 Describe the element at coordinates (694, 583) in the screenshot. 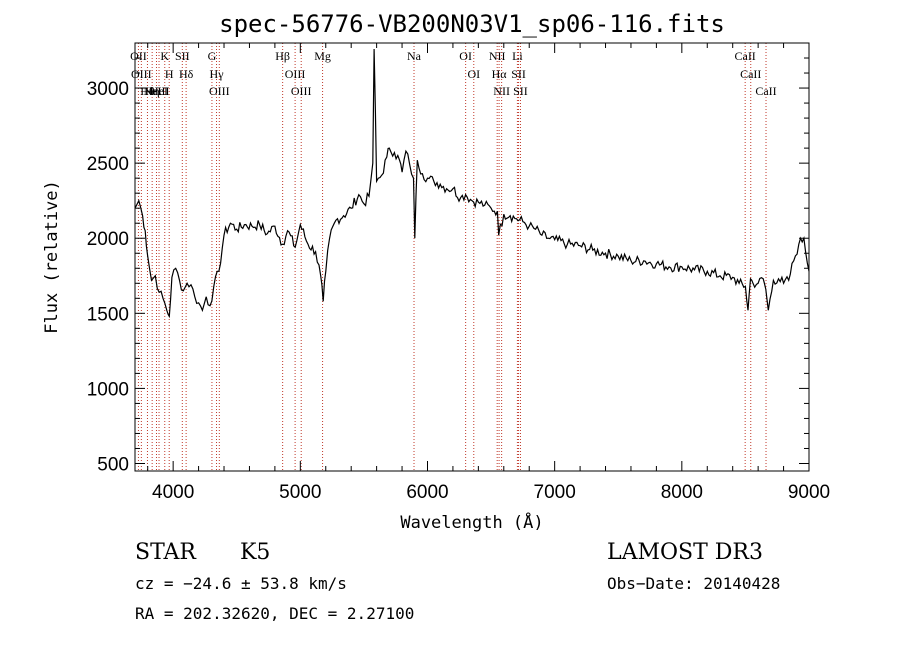

I see `observation-date: Obs−Date: 20140428` at that location.